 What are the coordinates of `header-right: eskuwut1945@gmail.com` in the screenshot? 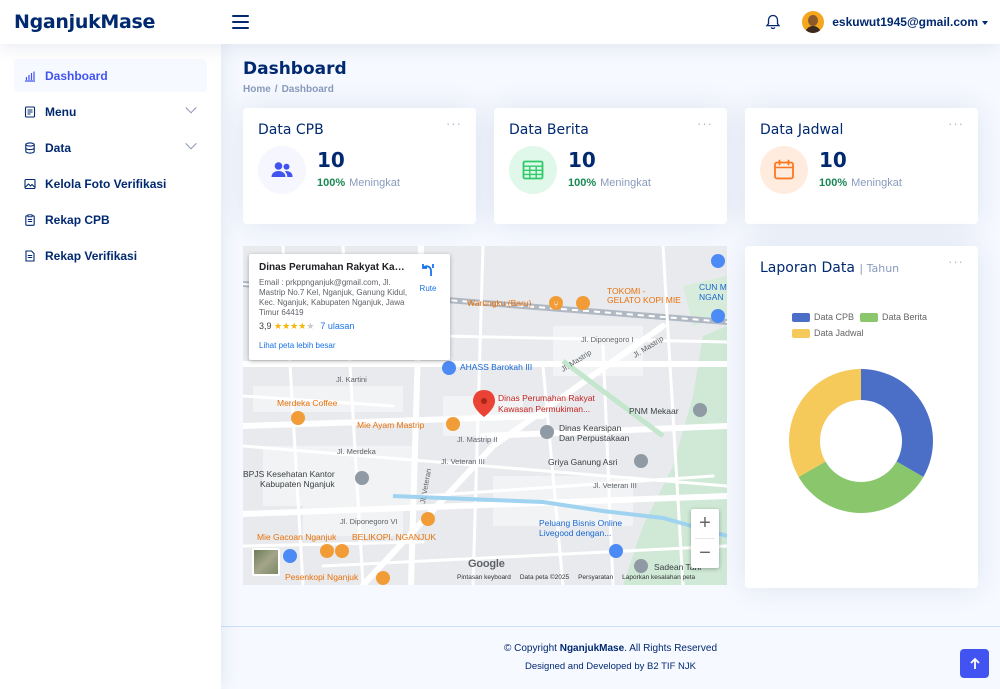 It's located at (876, 22).